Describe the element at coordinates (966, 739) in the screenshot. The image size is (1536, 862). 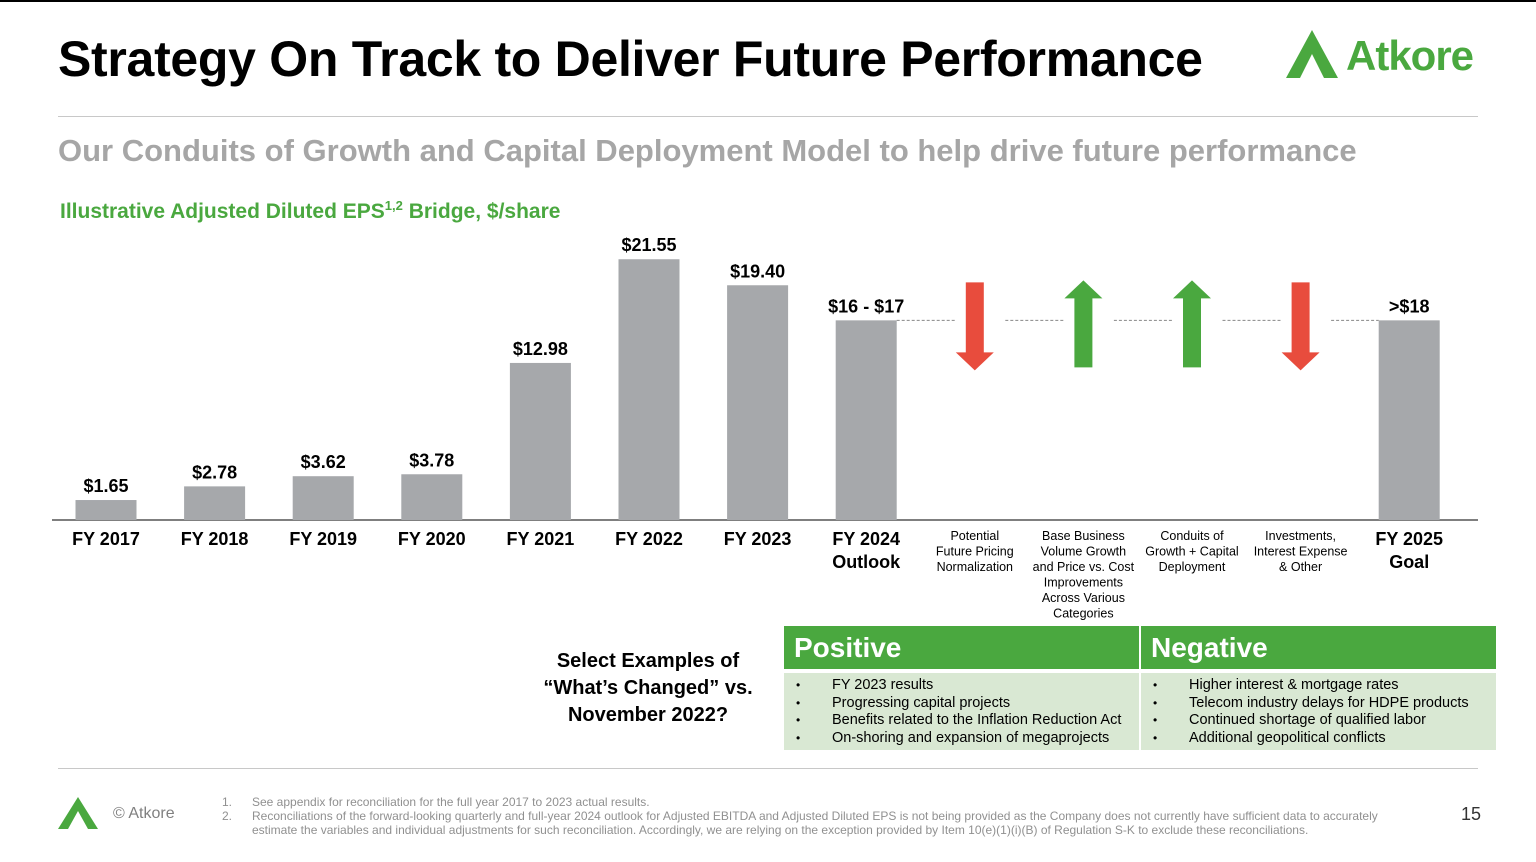
I see `positive-item: On-shoring and expansion of megaprojects` at that location.